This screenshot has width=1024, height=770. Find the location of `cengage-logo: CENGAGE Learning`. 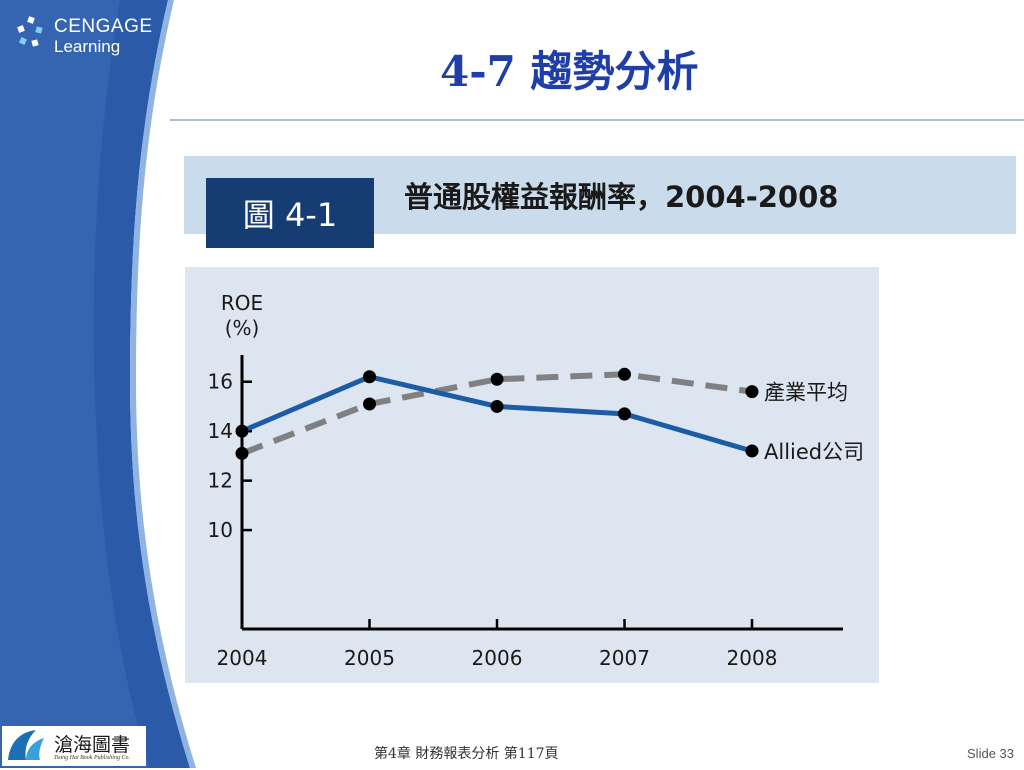

cengage-logo: CENGAGE Learning is located at coordinates (89, 36).